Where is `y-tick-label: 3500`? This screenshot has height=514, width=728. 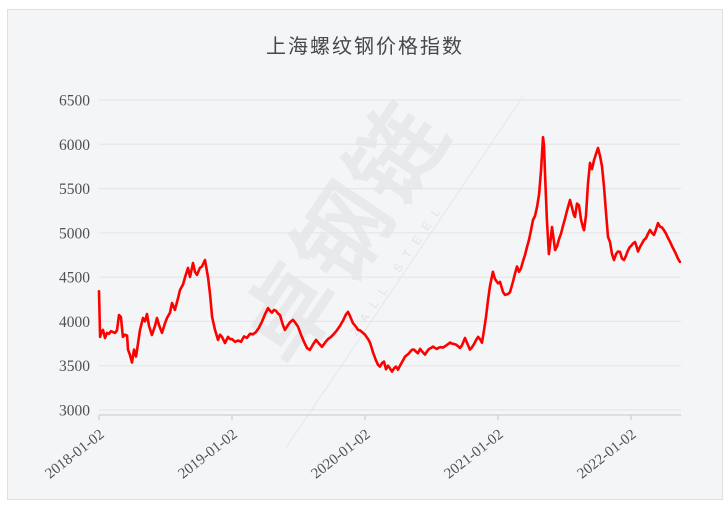 y-tick-label: 3500 is located at coordinates (74, 366).